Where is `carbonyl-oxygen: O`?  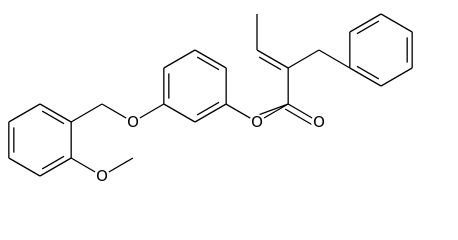
carbonyl-oxygen: O is located at coordinates (319, 122).